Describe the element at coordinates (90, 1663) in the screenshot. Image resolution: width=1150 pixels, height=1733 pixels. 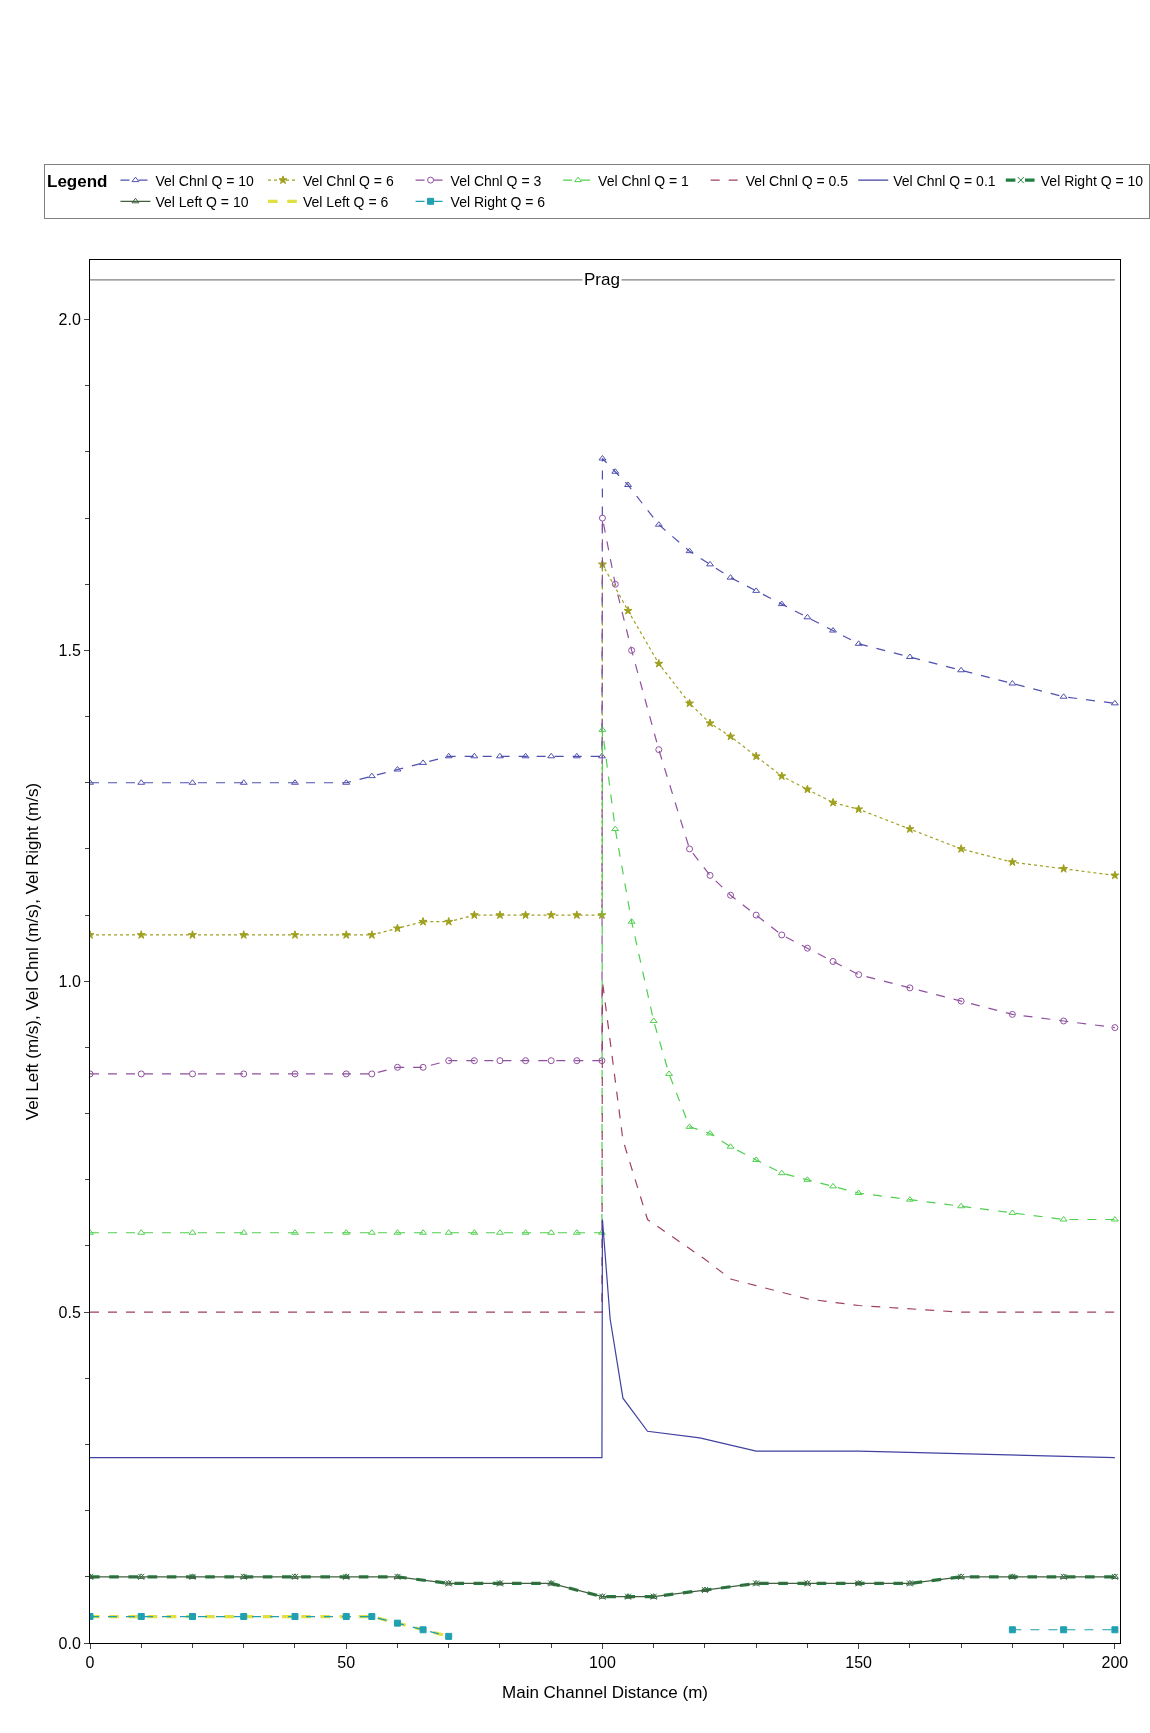
I see `x-tick-label: 0` at that location.